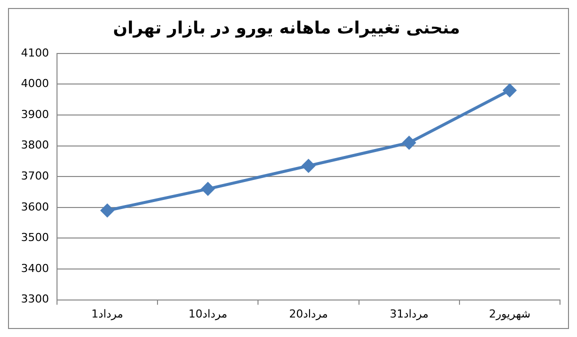  I want to click on x-tick-label: 31مرداد, so click(409, 313).